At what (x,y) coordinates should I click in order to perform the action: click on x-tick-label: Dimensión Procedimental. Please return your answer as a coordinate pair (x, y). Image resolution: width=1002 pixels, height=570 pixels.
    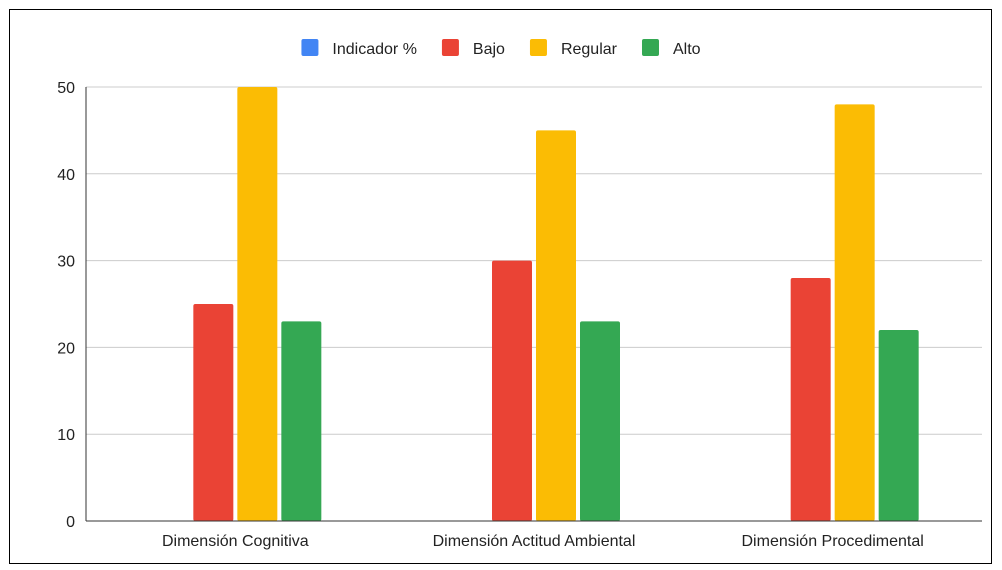
    Looking at the image, I should click on (833, 541).